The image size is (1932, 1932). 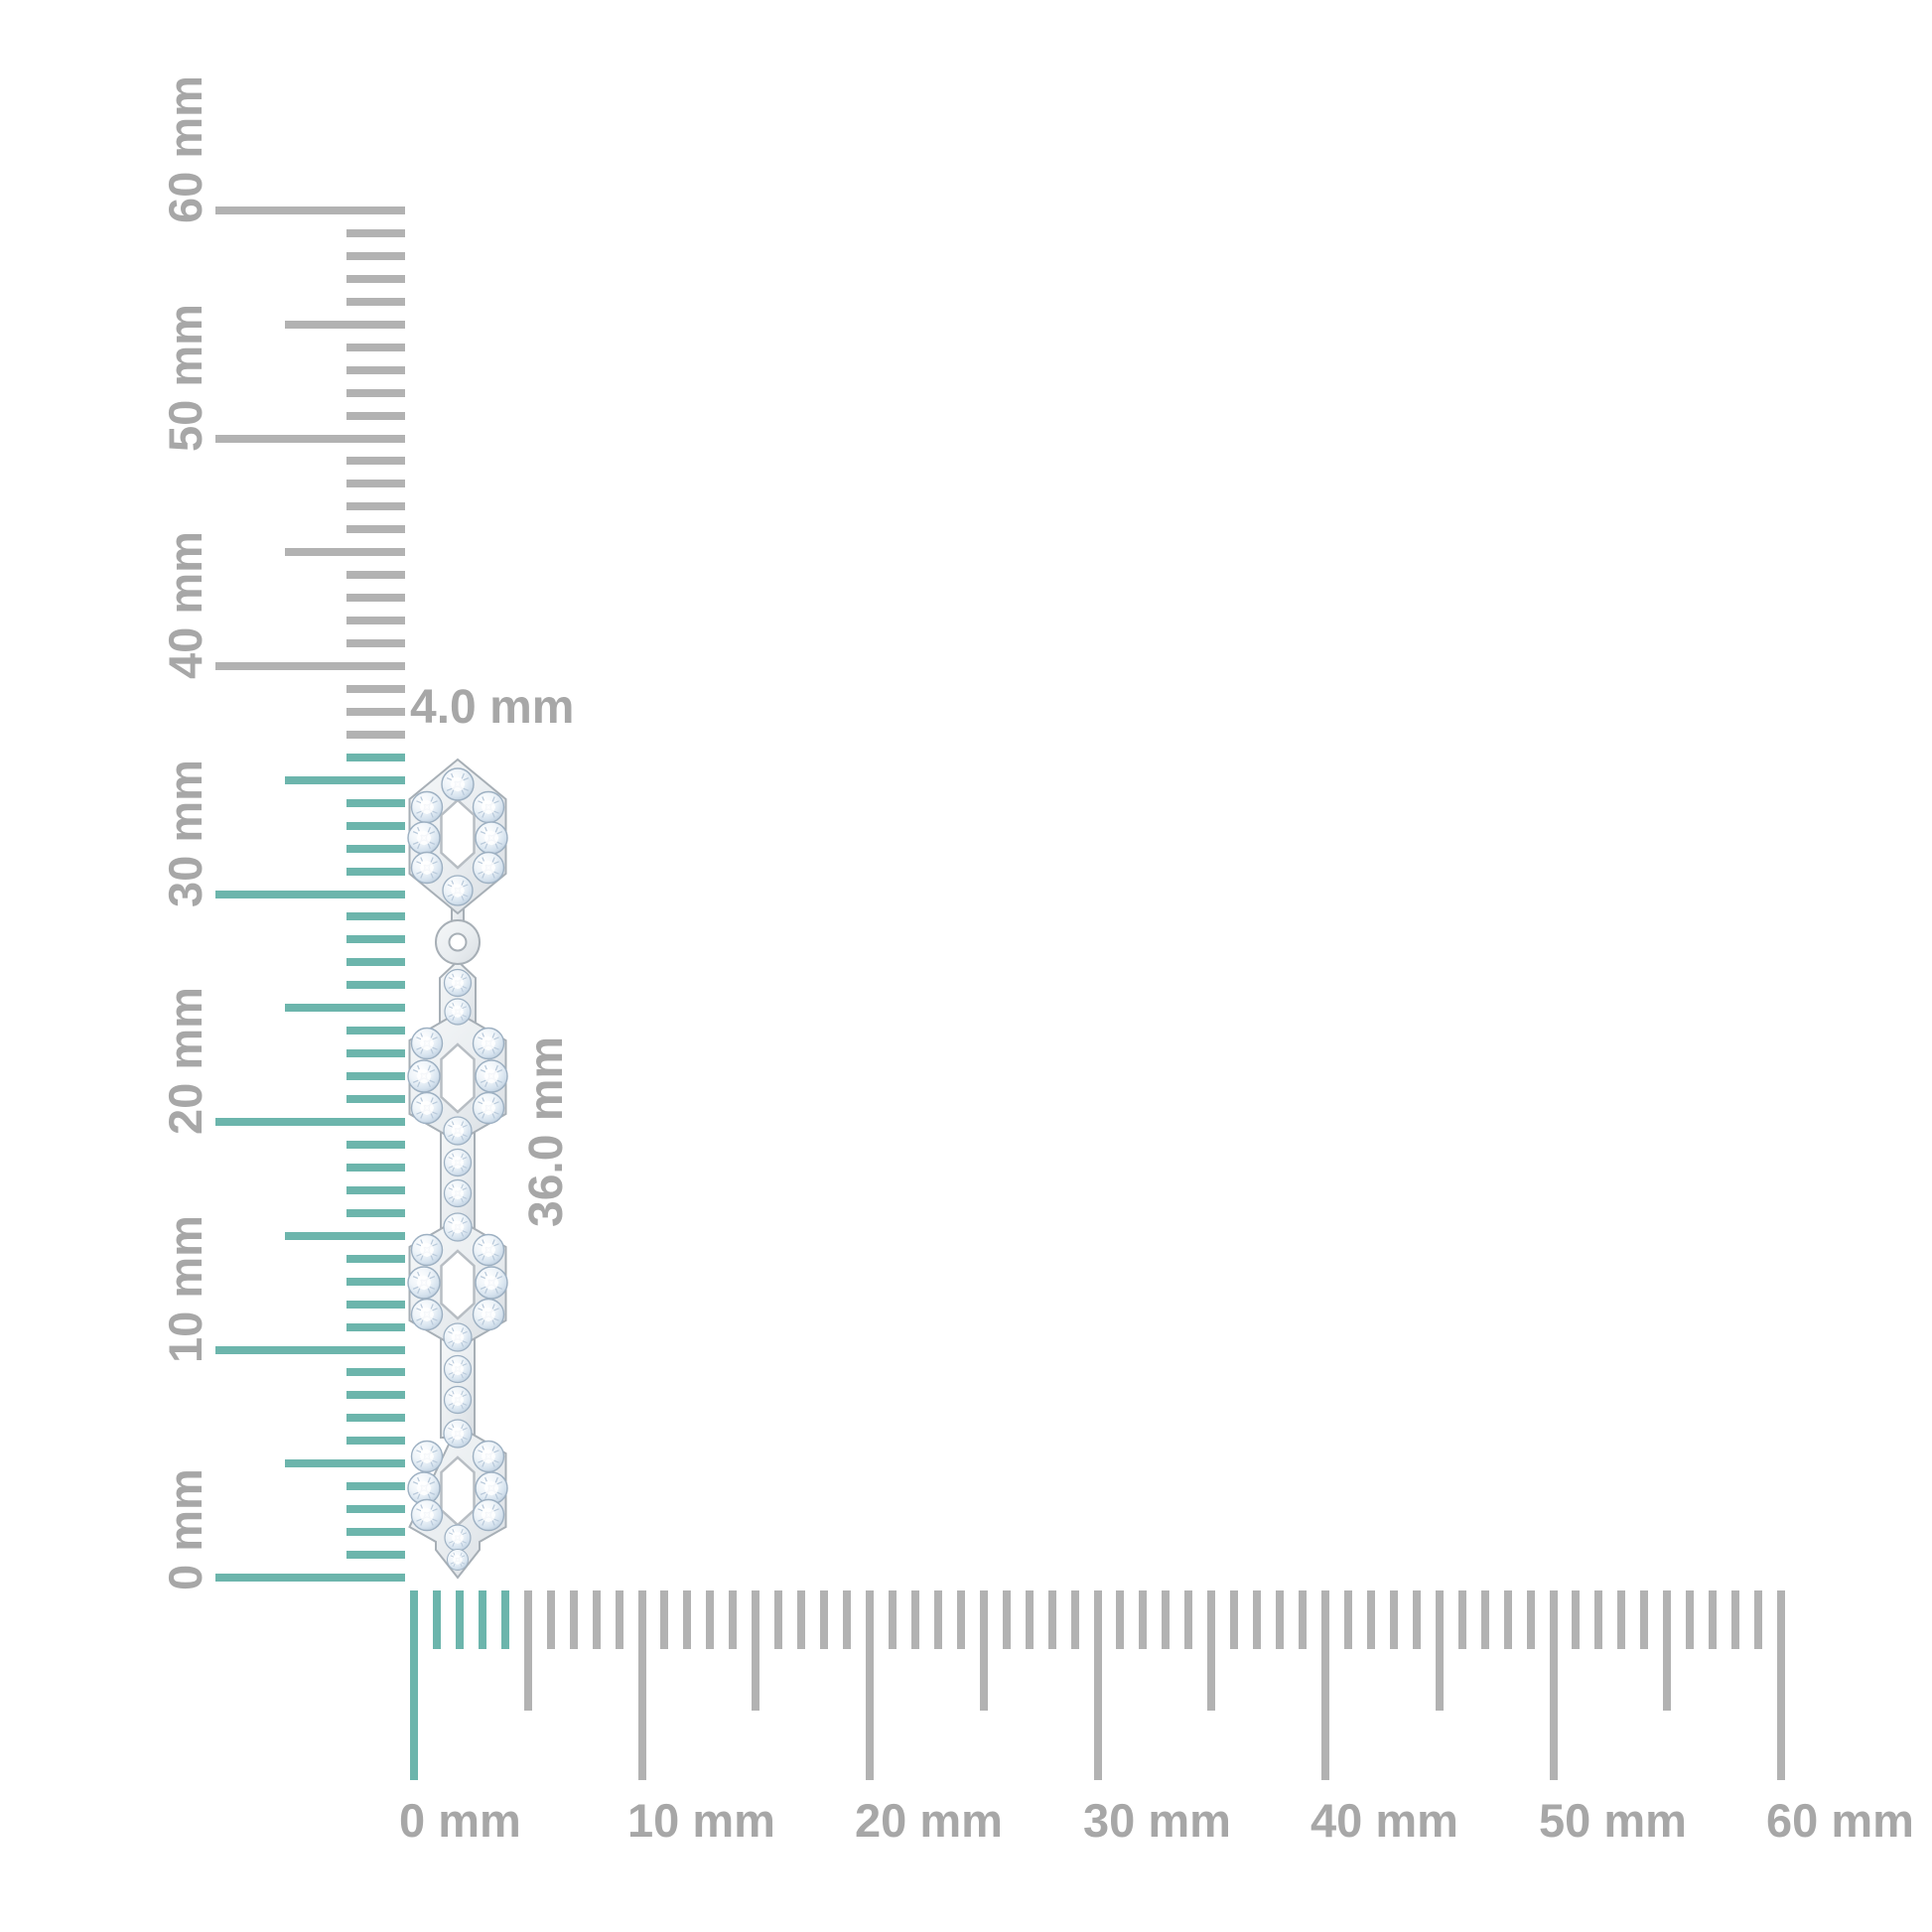 What do you see at coordinates (375, 1031) in the screenshot?
I see `v-tick-24mm` at bounding box center [375, 1031].